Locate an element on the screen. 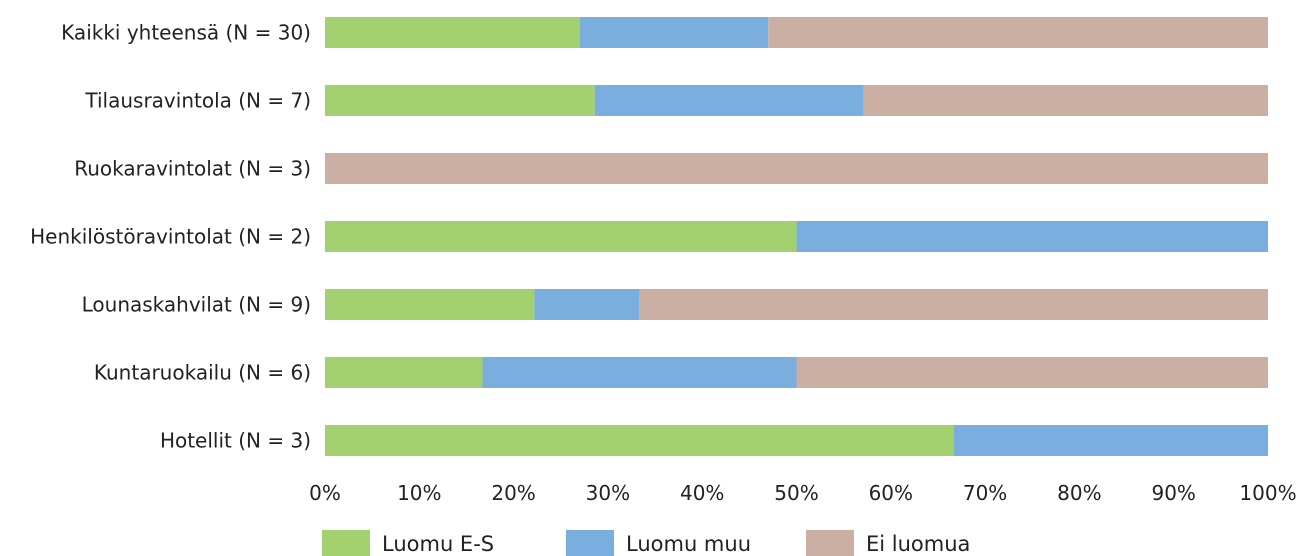  x-tick-label: 10% is located at coordinates (419, 493).